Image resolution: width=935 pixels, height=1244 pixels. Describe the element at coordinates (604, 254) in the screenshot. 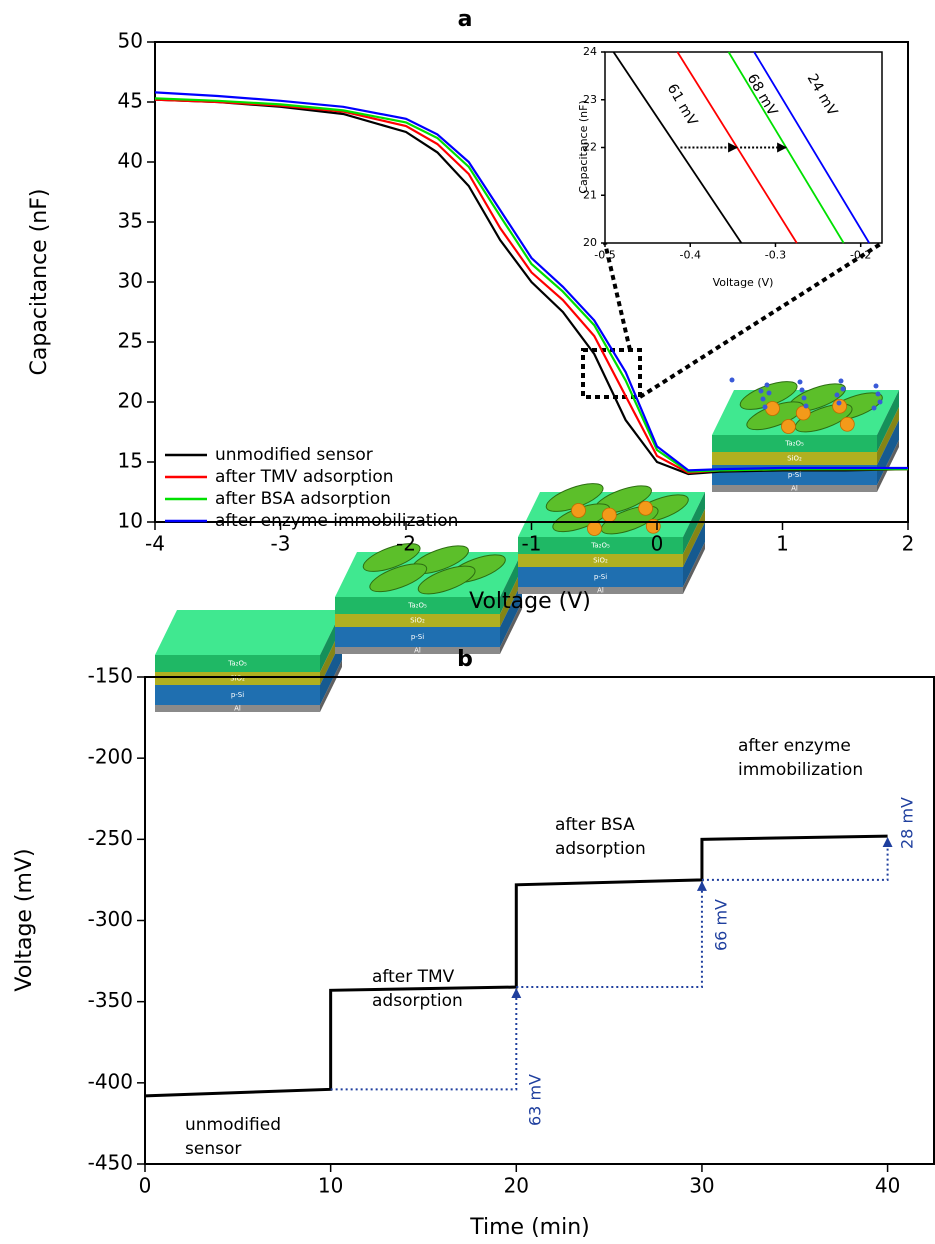

I see `x-tick-label: -0.5` at that location.